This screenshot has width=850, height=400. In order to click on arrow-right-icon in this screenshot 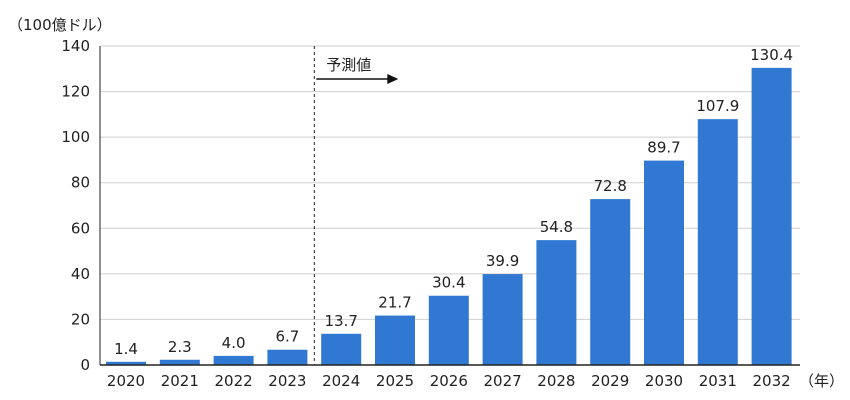, I will do `click(393, 79)`.